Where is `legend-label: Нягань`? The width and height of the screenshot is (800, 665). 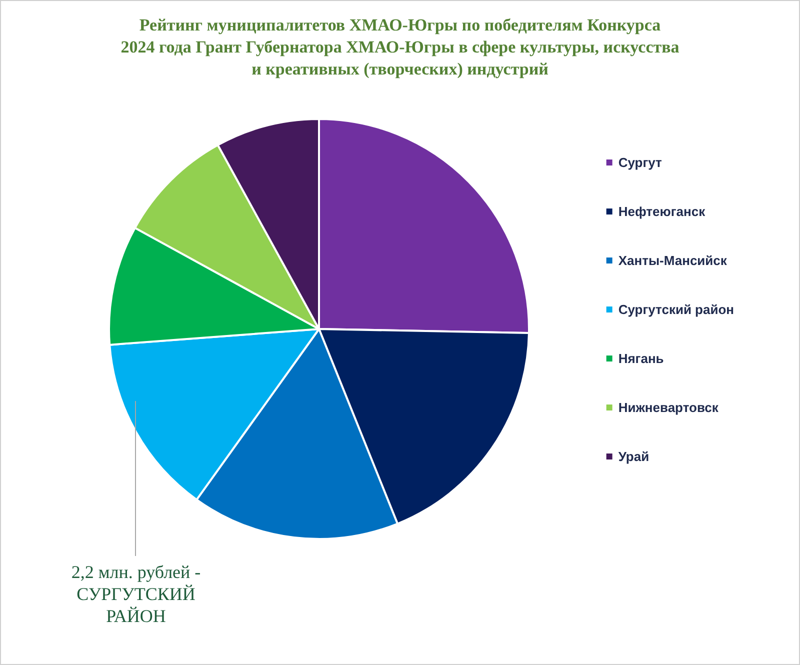 legend-label: Нягань is located at coordinates (641, 358).